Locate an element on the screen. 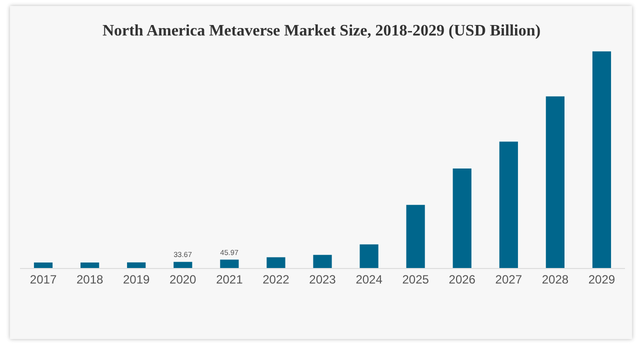 Image resolution: width=643 pixels, height=349 pixels. x-tick-label: 2017 is located at coordinates (43, 279).